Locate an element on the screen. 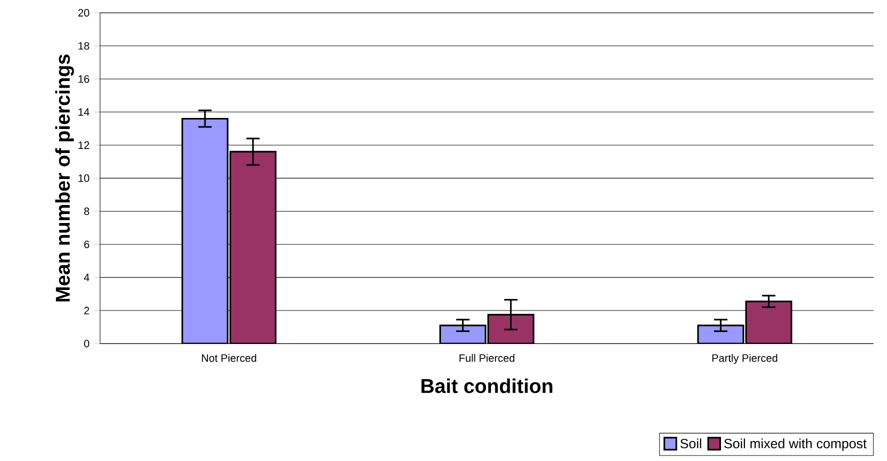 This screenshot has width=887, height=461. y-tick-label: 20 is located at coordinates (84, 13).